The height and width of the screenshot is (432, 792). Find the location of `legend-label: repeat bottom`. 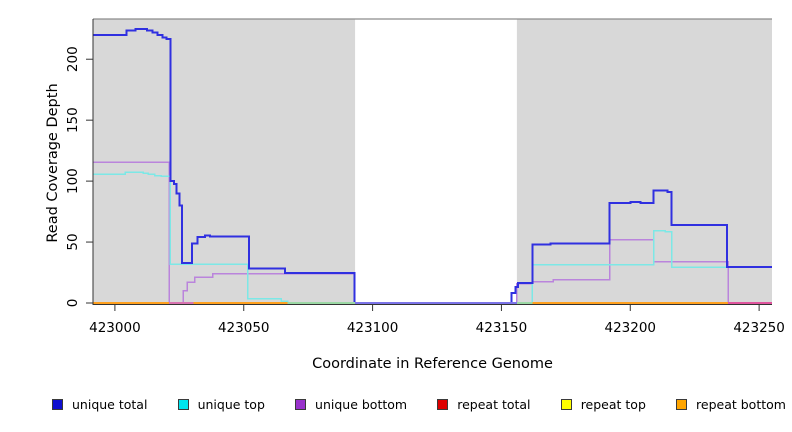

legend-label: repeat bottom is located at coordinates (741, 404).